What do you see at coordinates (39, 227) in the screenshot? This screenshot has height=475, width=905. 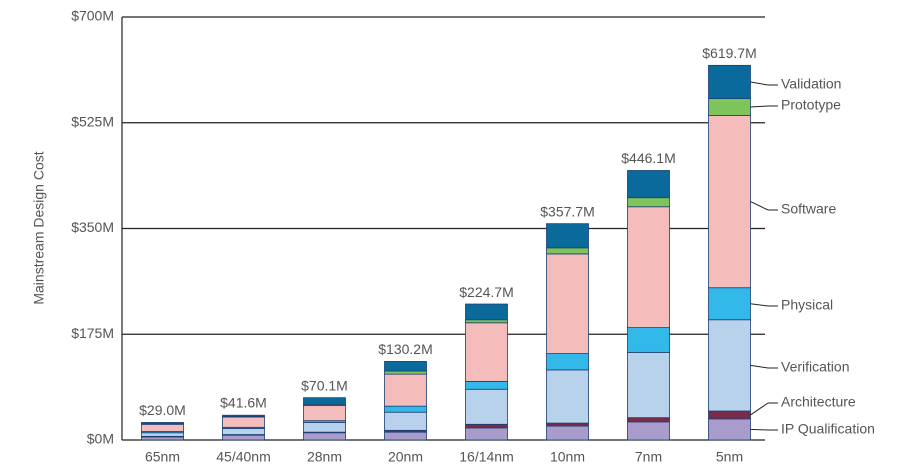 I see `y-axis-label: Mainstream Design Cost` at bounding box center [39, 227].